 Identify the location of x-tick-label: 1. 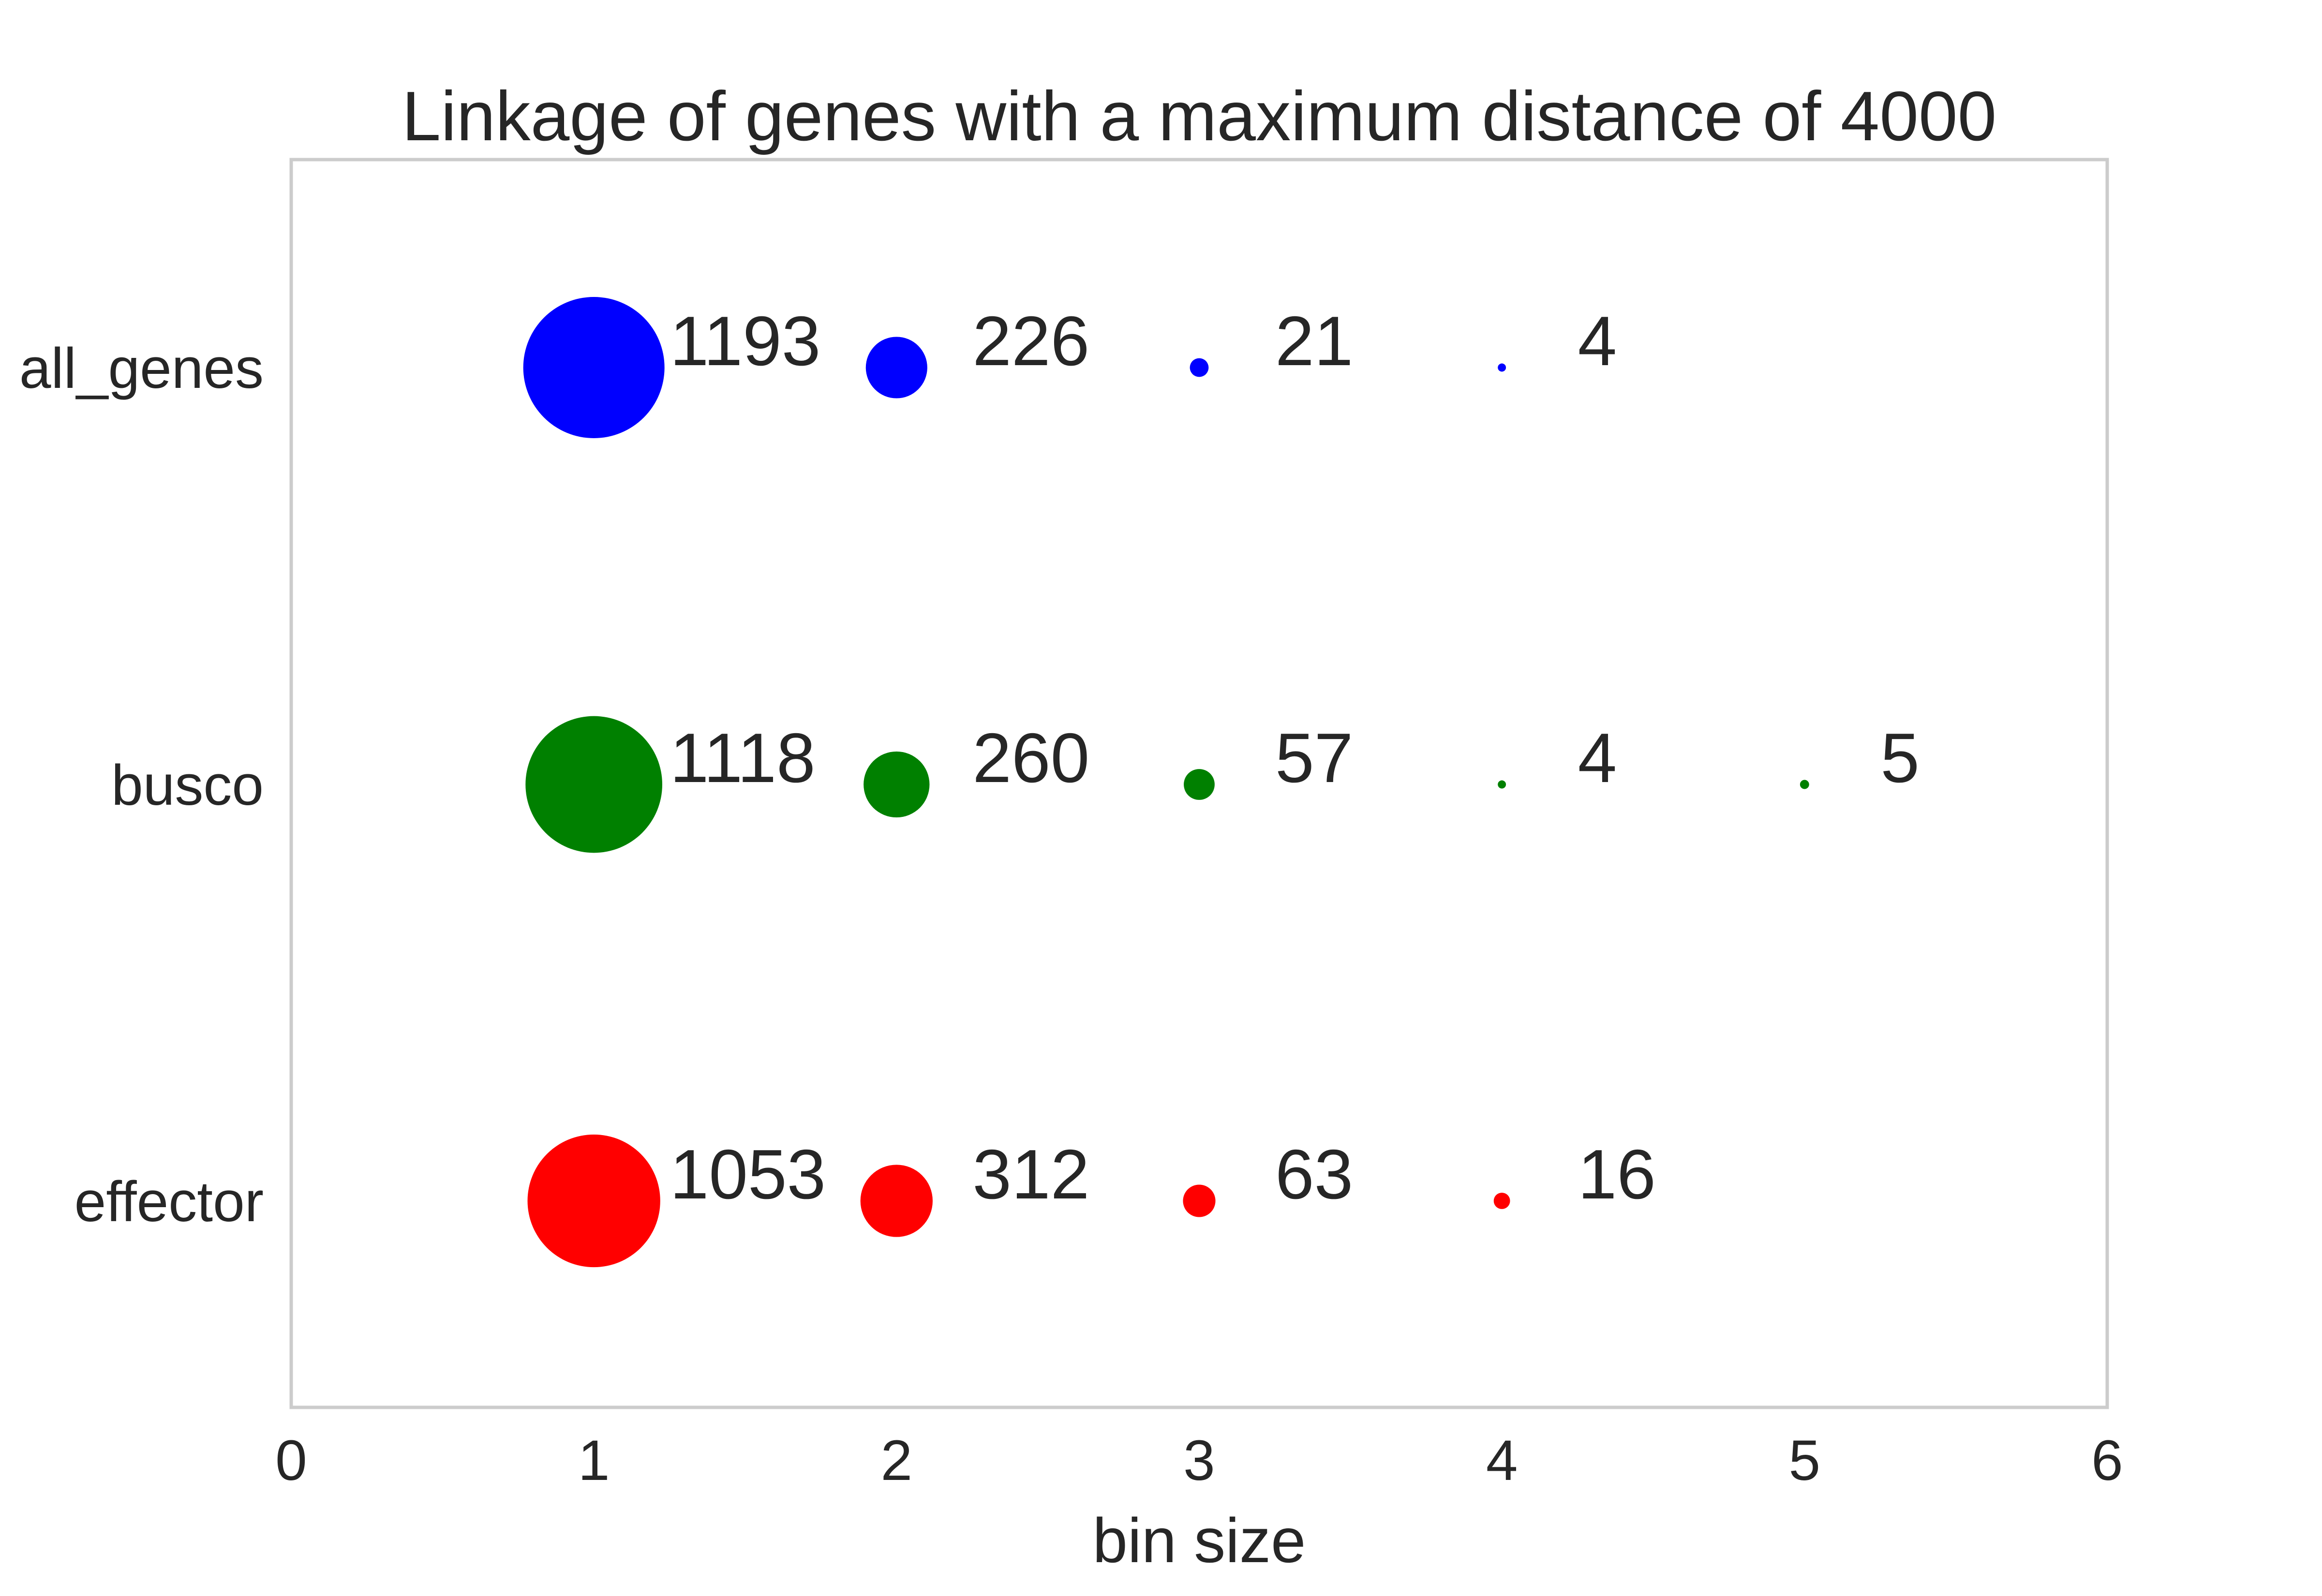
(594, 1461).